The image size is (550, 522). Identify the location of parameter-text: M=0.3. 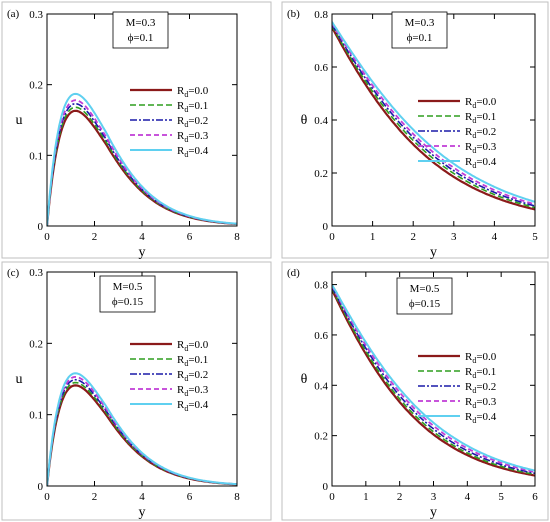
(141, 23).